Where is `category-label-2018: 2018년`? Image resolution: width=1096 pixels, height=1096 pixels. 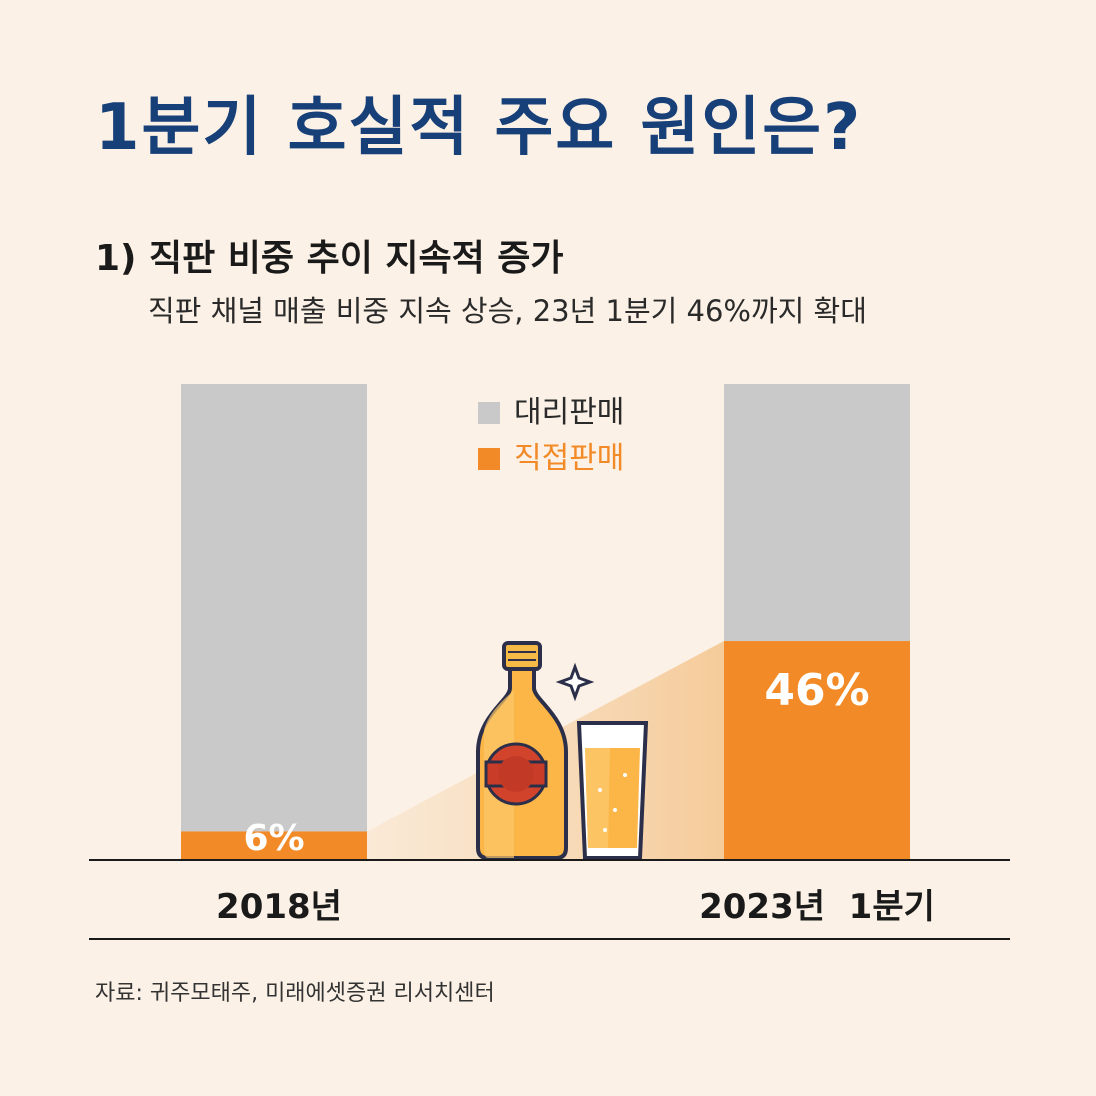 category-label-2018: 2018년 is located at coordinates (279, 907).